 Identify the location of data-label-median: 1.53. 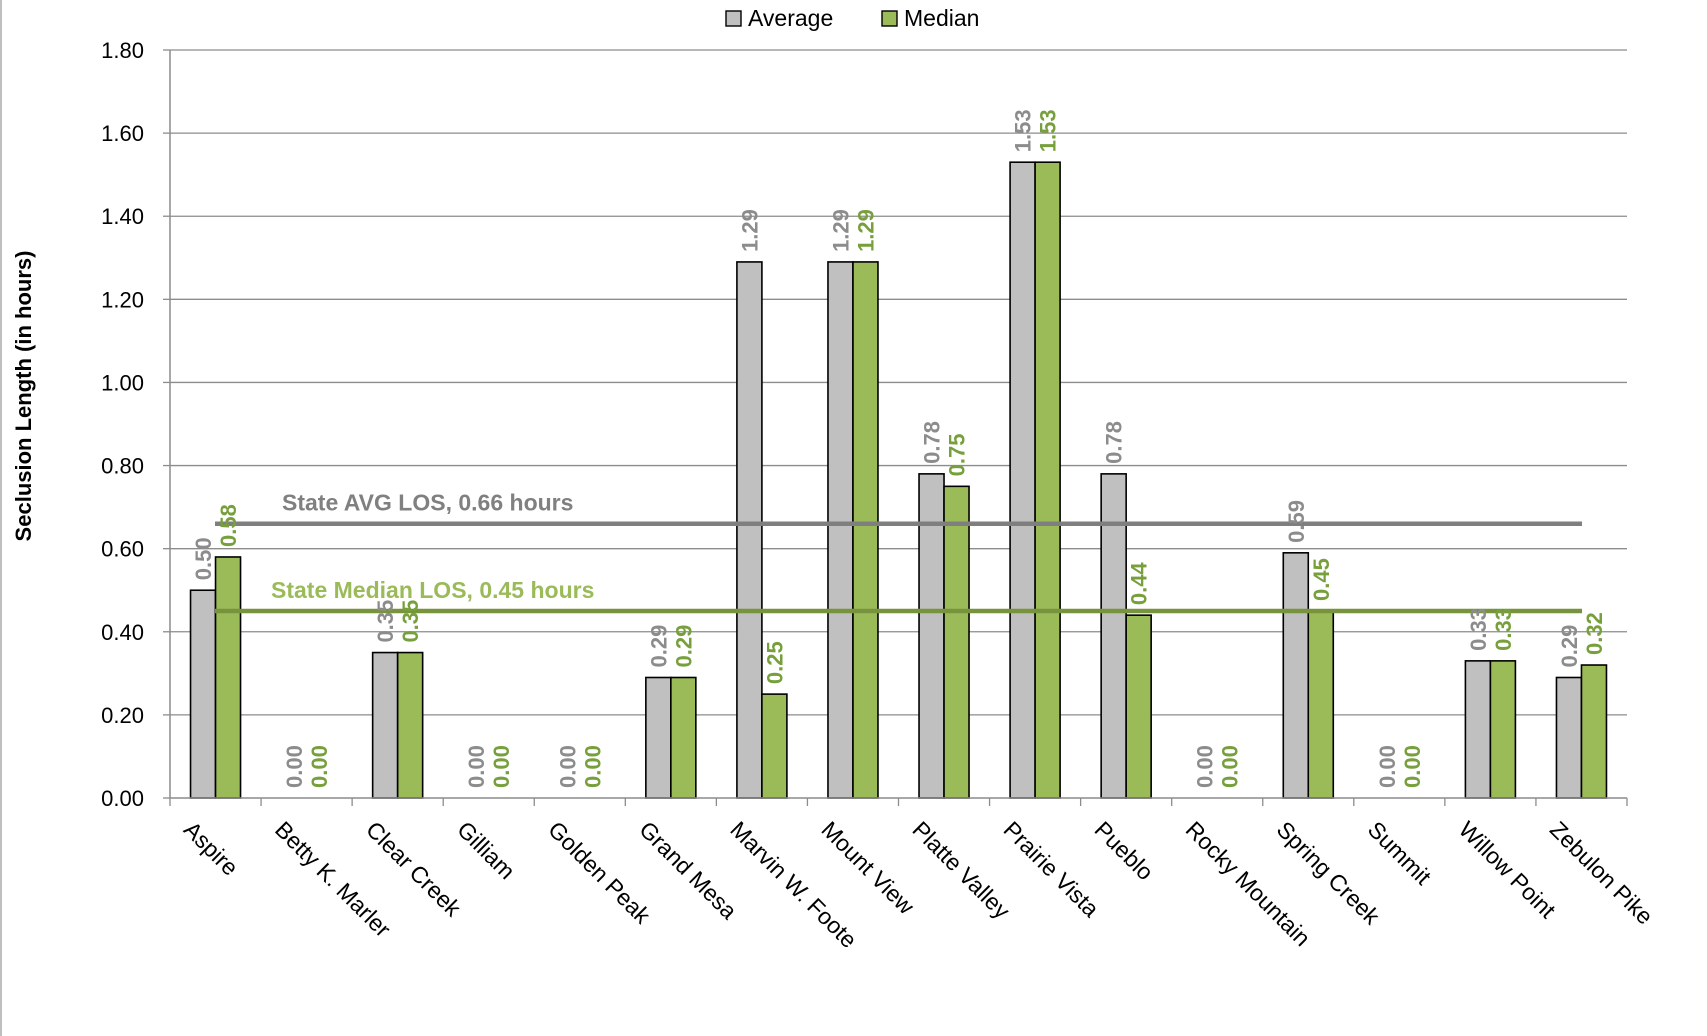
(1048, 130).